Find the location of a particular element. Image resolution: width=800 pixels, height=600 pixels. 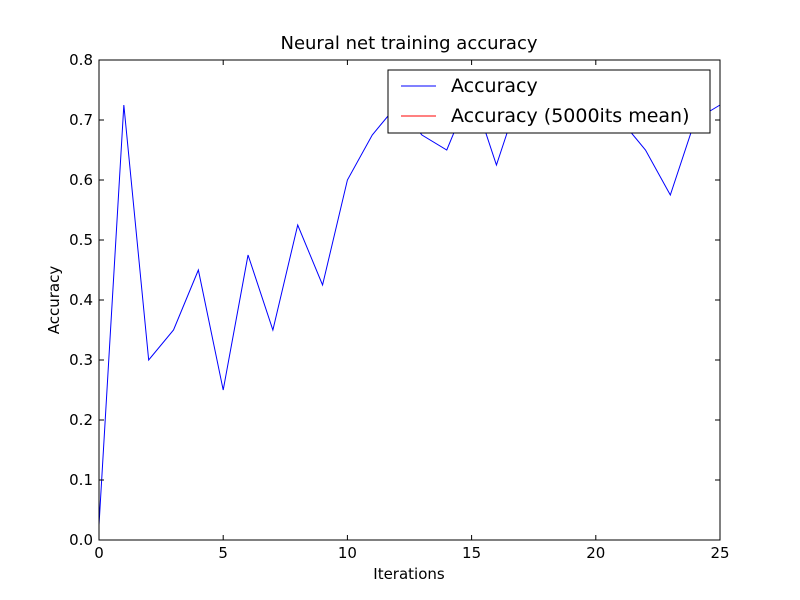

y-axis-label: Accuracy is located at coordinates (54, 300).